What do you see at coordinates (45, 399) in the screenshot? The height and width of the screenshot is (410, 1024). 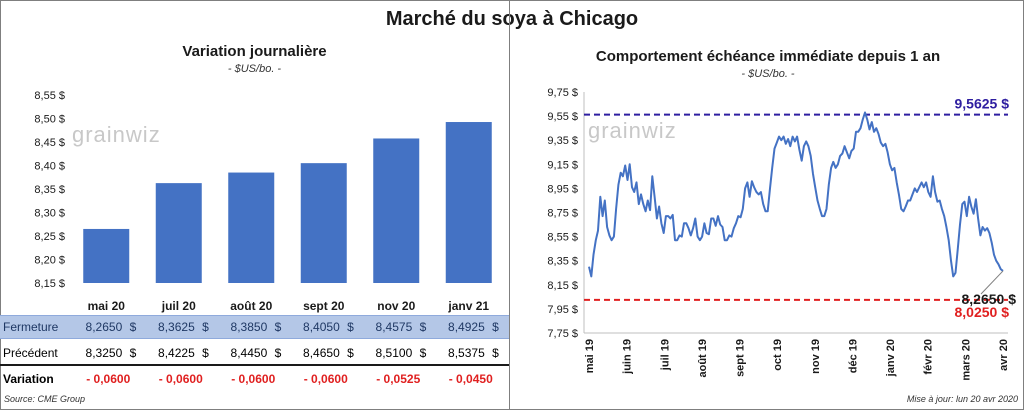 I see `source-note: Source: CME Group` at bounding box center [45, 399].